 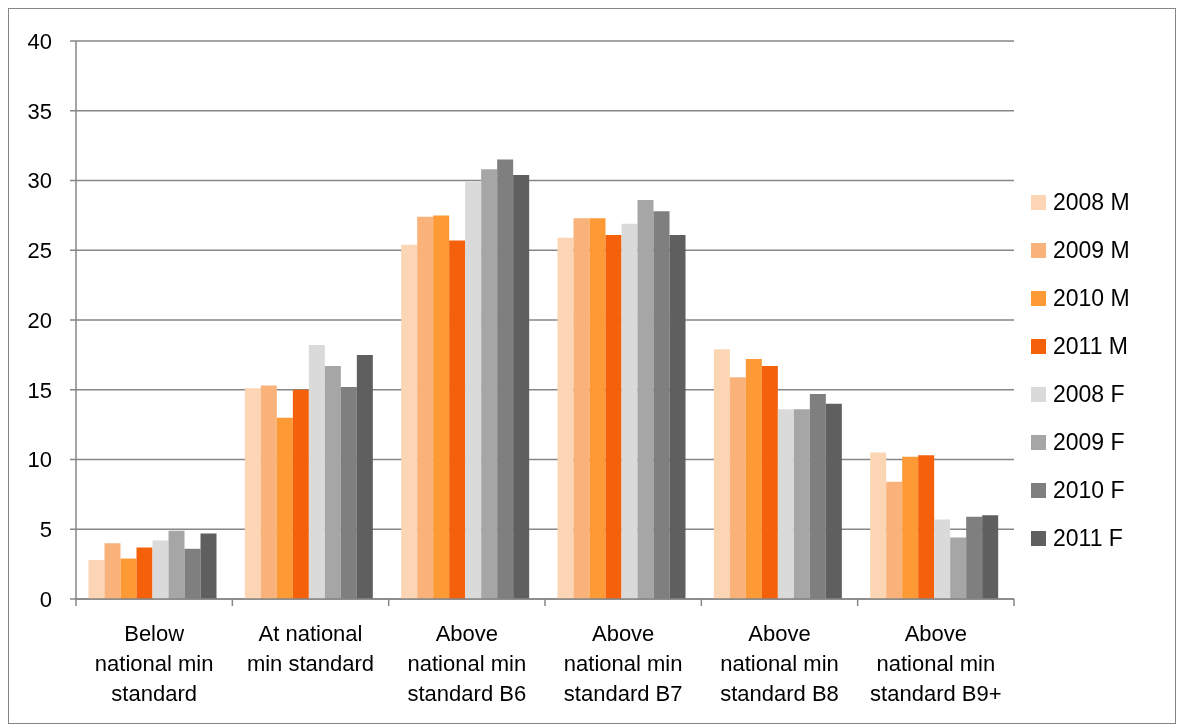 What do you see at coordinates (39, 181) in the screenshot?
I see `y-tick-label: 30` at bounding box center [39, 181].